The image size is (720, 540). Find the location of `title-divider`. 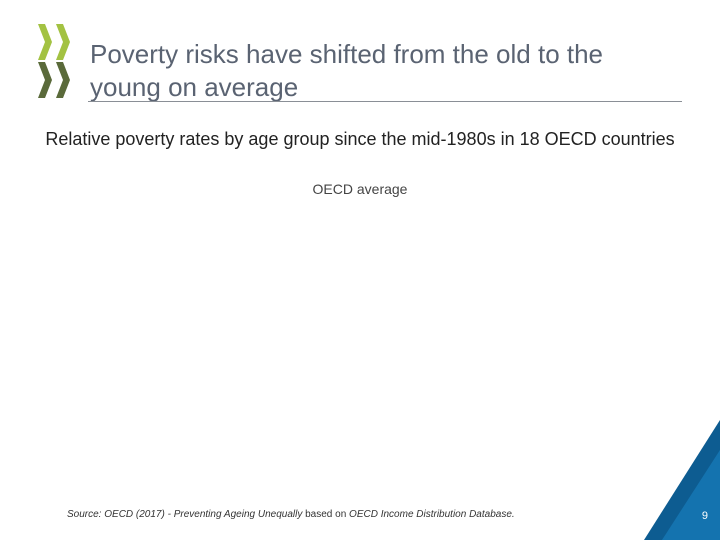

title-divider is located at coordinates (385, 101).